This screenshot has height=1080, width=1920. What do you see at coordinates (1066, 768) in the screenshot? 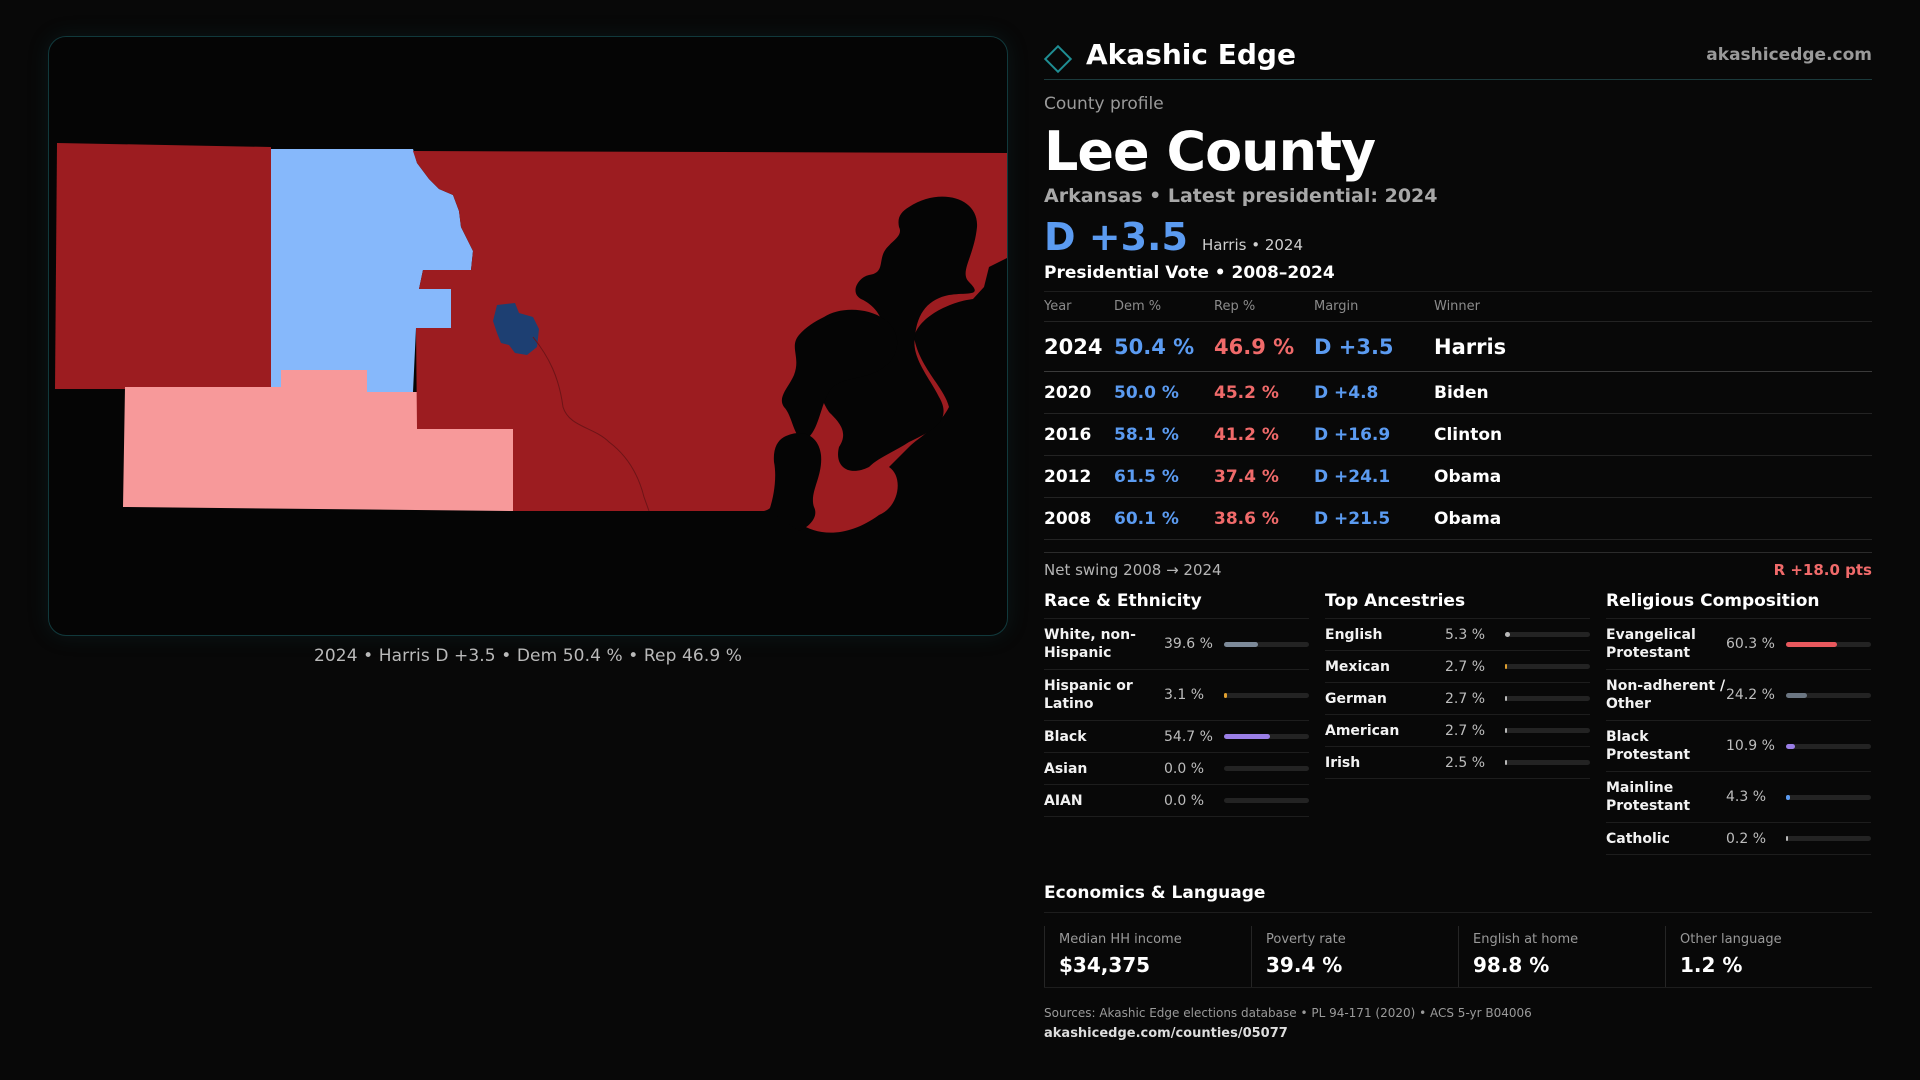
I see `race-label: Asian` at bounding box center [1066, 768].